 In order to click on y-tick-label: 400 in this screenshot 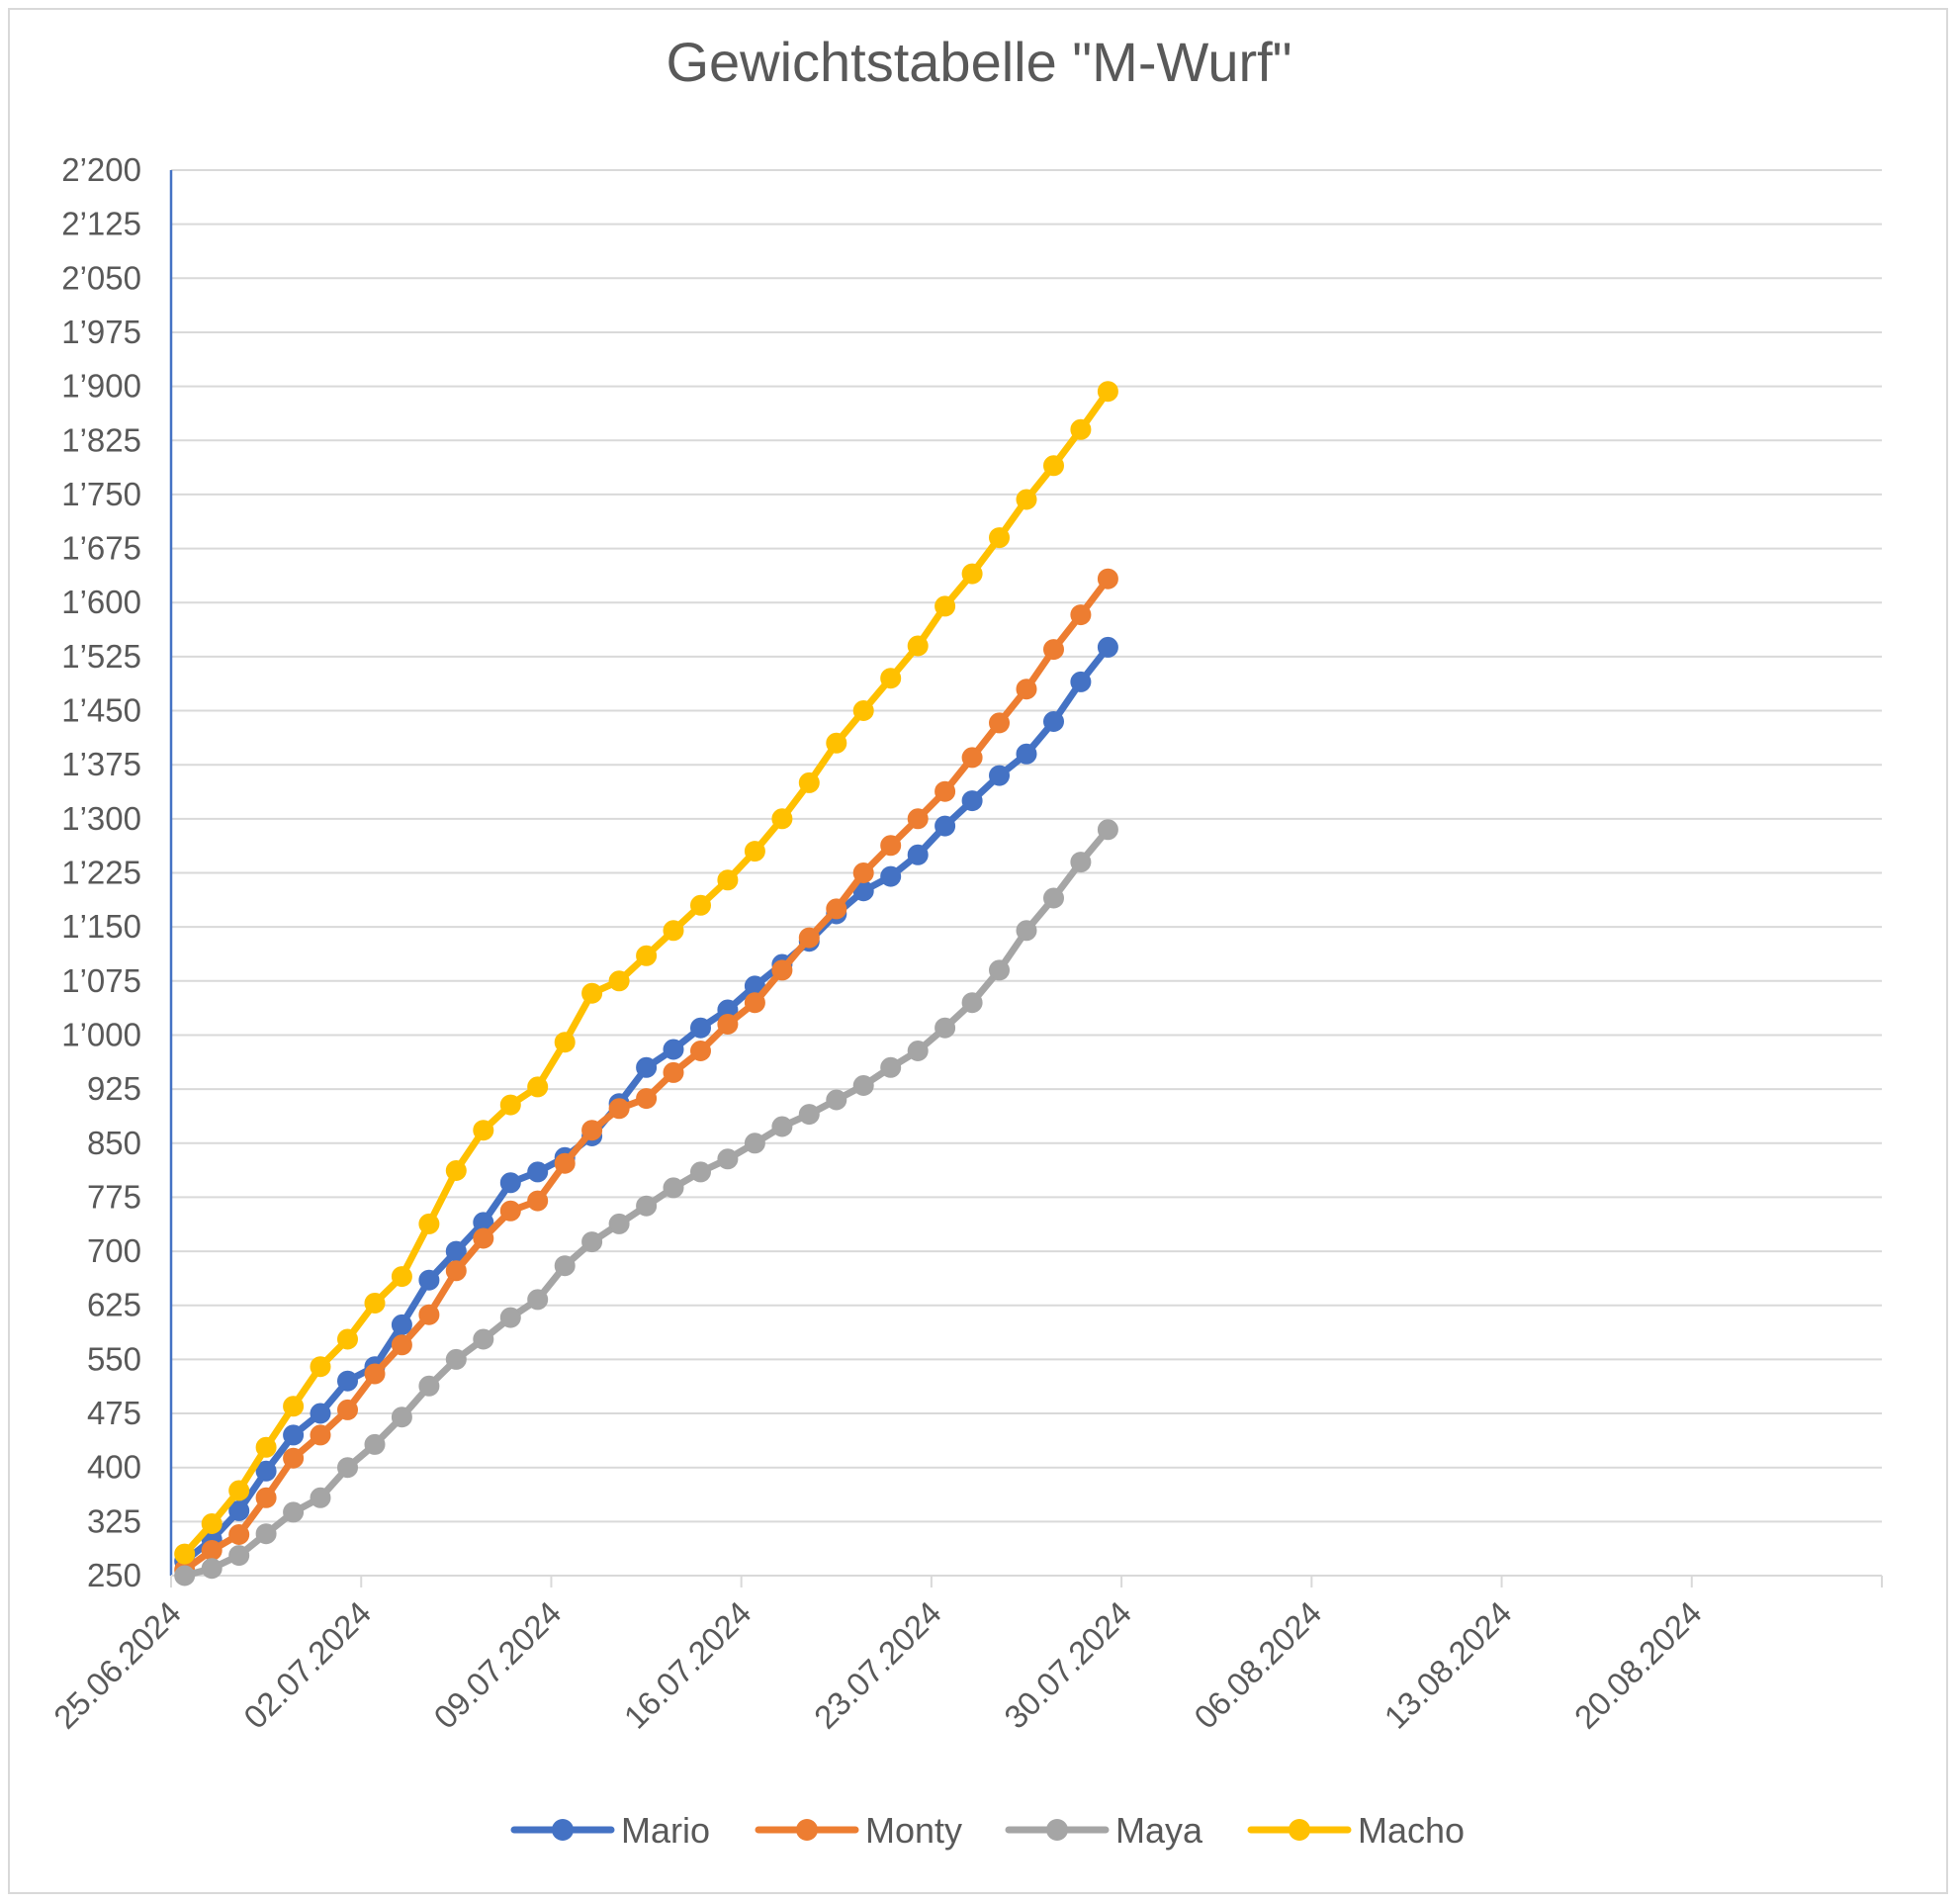, I will do `click(114, 1467)`.